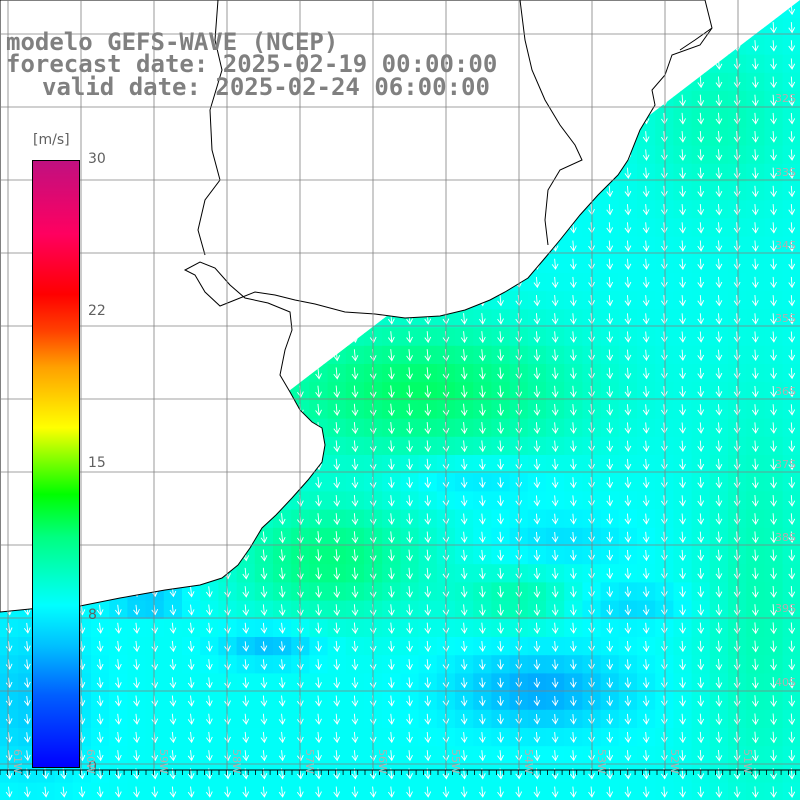  I want to click on colorbar-tick-15: 15, so click(97, 463).